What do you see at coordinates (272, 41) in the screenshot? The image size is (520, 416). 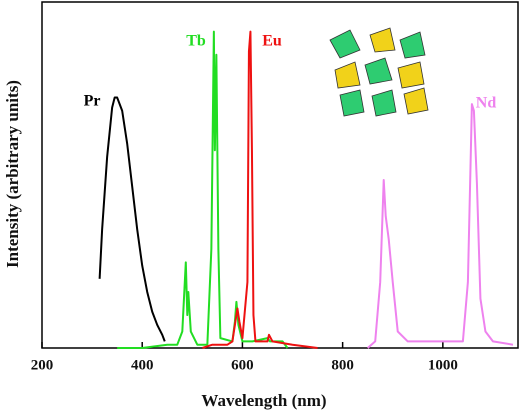 I see `series-label: Eu` at bounding box center [272, 41].